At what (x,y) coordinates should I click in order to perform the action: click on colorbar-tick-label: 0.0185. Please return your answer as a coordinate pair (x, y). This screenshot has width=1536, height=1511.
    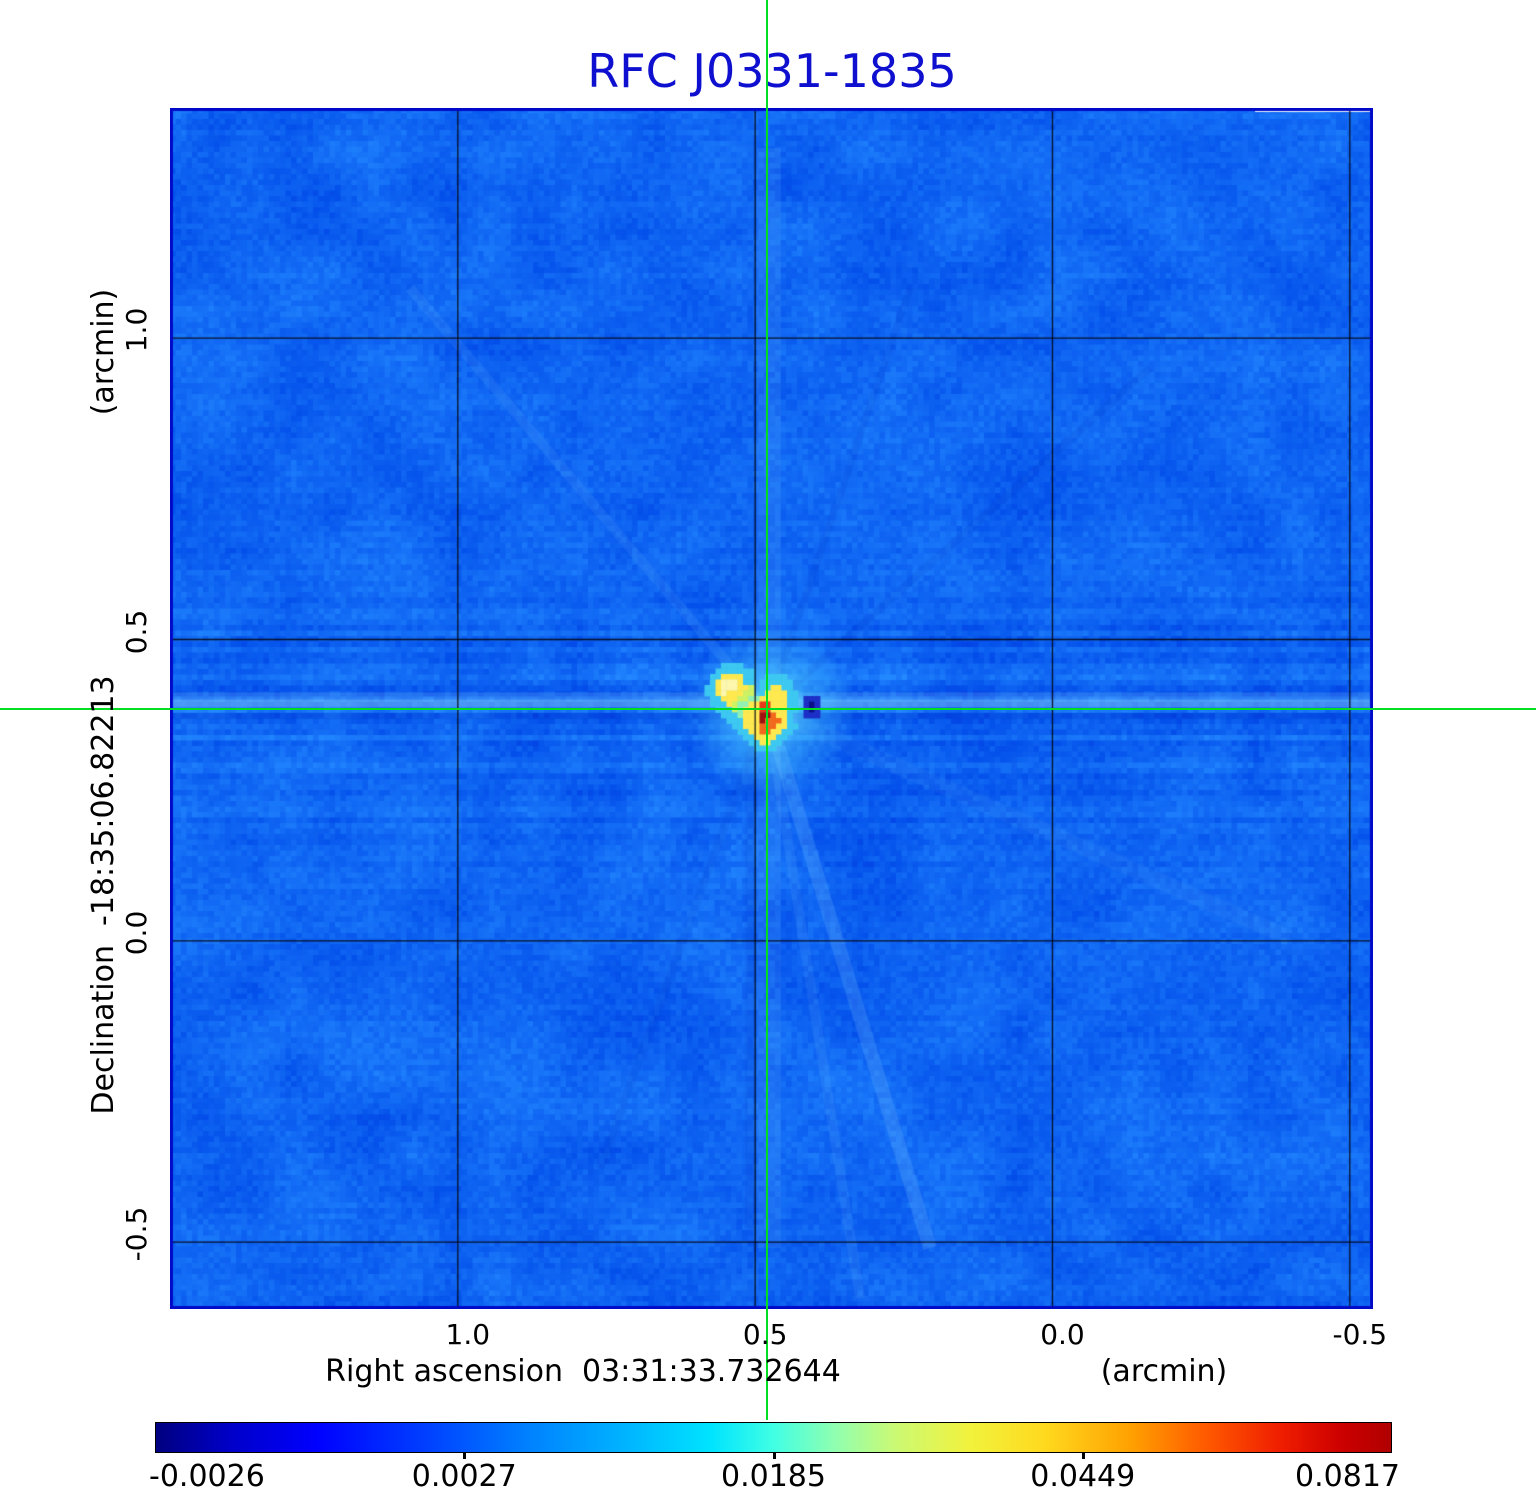
    Looking at the image, I should click on (773, 1476).